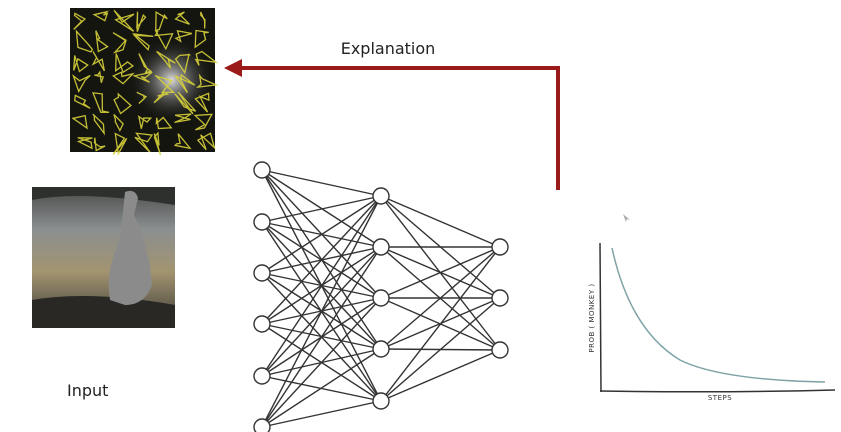  What do you see at coordinates (388, 48) in the screenshot?
I see `explanation-label: Explanation` at bounding box center [388, 48].